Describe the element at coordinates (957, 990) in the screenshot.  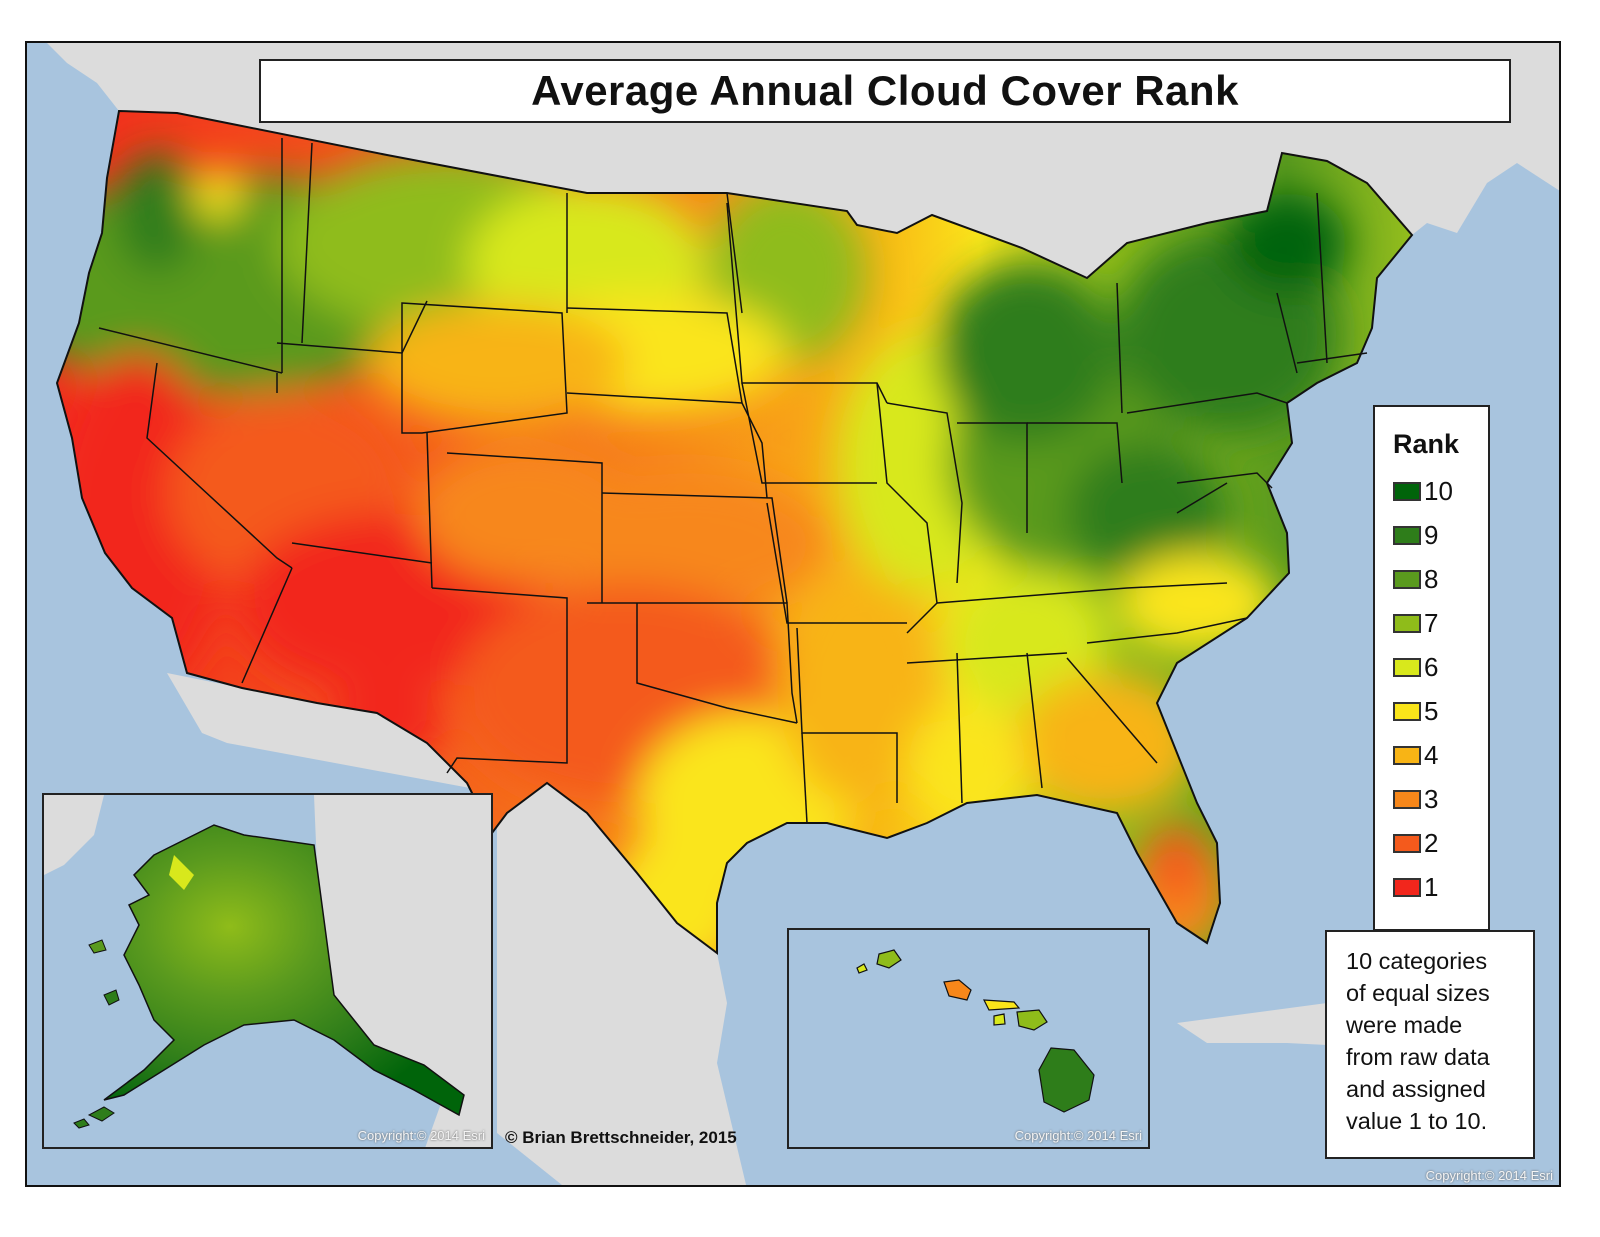
I see `oahu-island` at that location.